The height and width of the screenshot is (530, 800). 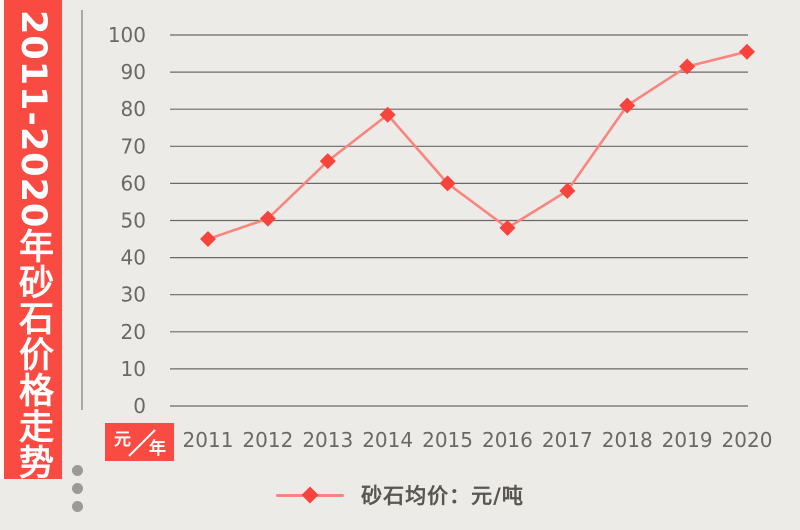 What do you see at coordinates (133, 109) in the screenshot?
I see `y-tick-label: 80` at bounding box center [133, 109].